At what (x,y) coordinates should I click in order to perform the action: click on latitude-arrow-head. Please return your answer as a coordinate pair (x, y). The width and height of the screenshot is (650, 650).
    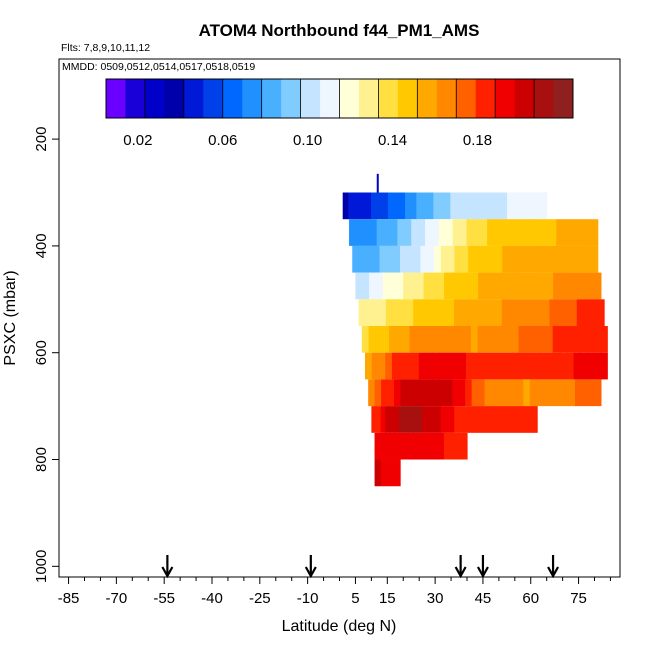
    Looking at the image, I should click on (310, 572).